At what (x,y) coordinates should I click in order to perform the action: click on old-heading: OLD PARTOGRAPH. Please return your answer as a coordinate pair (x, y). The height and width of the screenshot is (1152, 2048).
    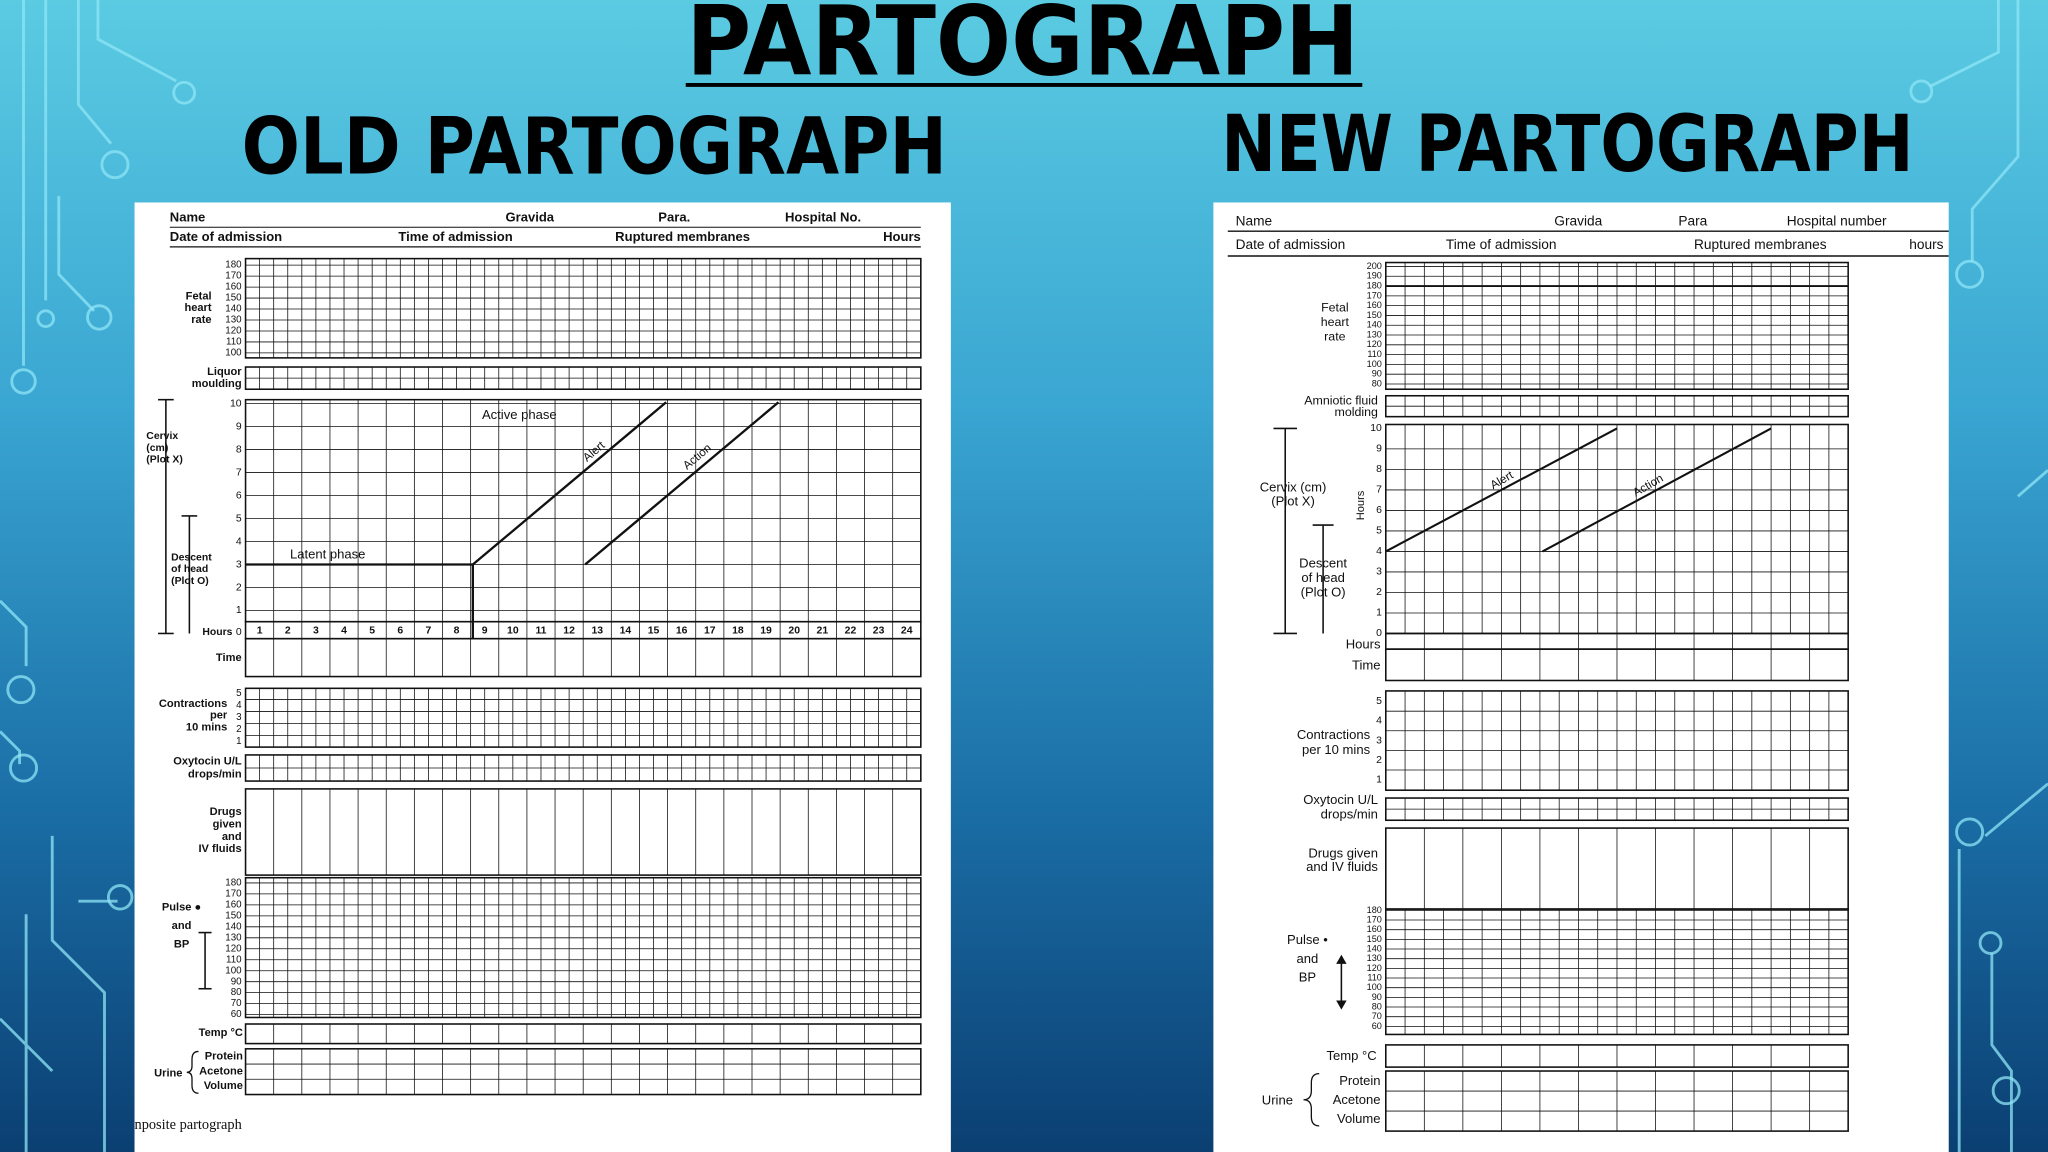
    Looking at the image, I should click on (594, 147).